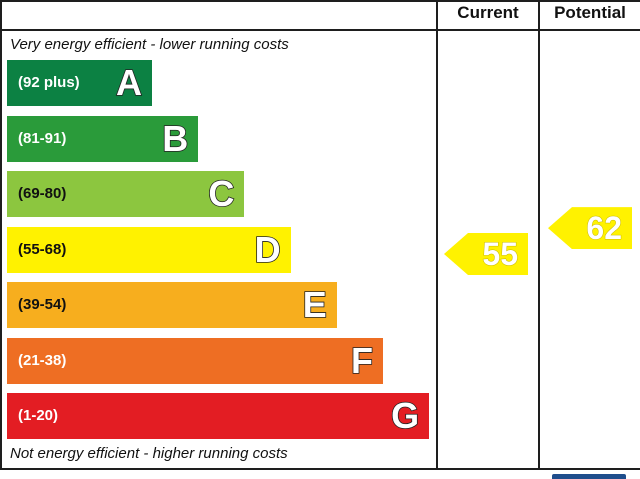 The width and height of the screenshot is (640, 479). Describe the element at coordinates (488, 12) in the screenshot. I see `current-header: Current` at that location.